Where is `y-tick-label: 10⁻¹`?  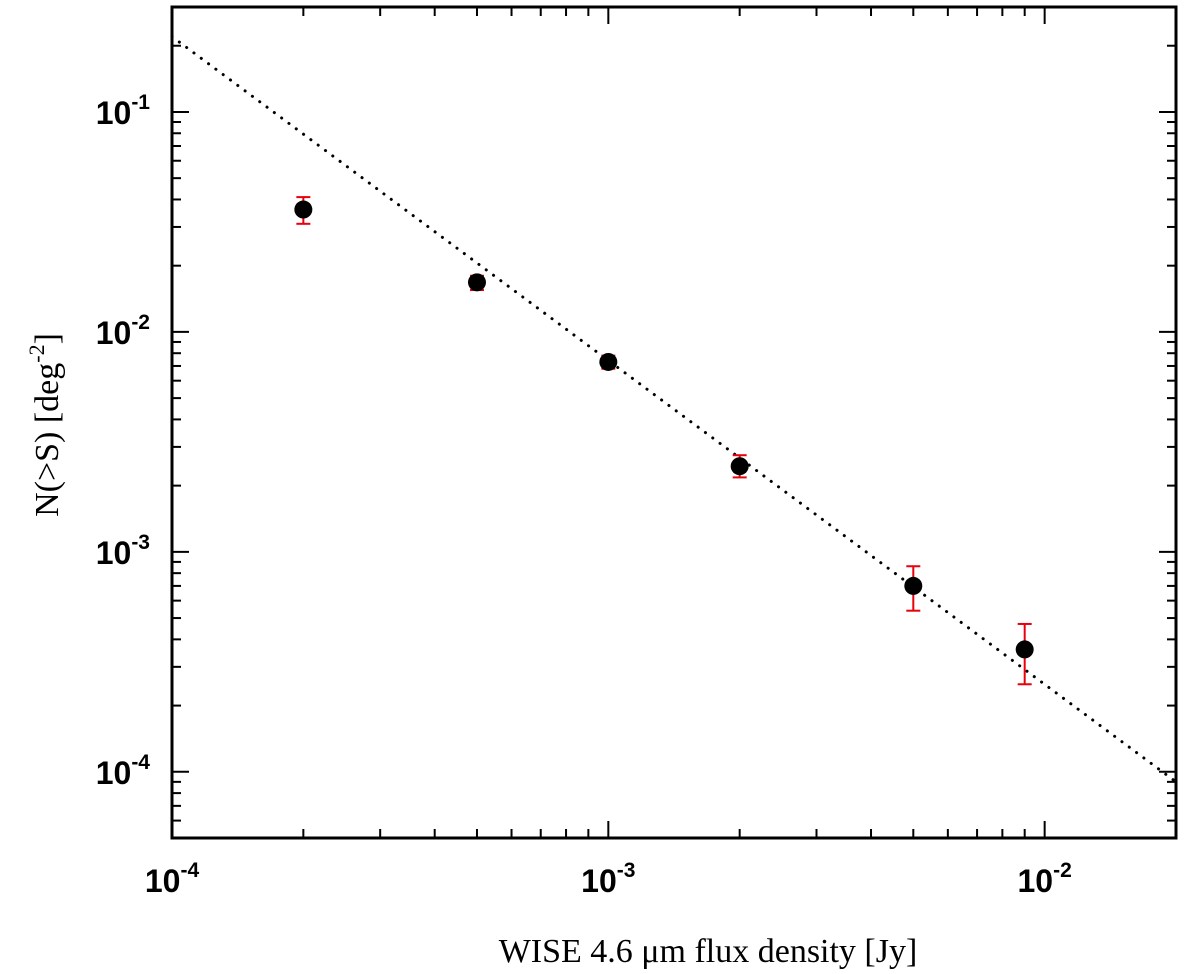
y-tick-label: 10⁻¹ is located at coordinates (123, 111).